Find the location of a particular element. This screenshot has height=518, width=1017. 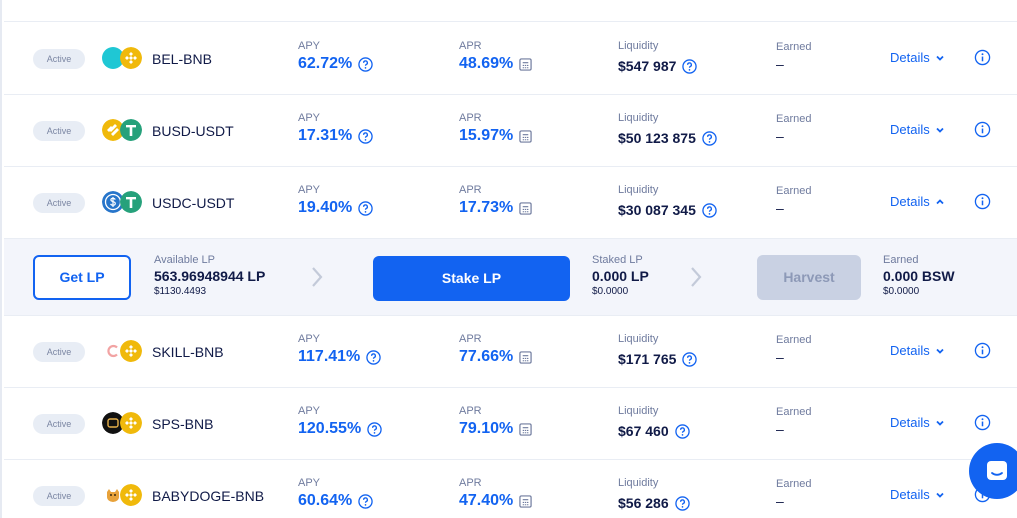

apy-cell: APY 19.40% is located at coordinates (335, 201).